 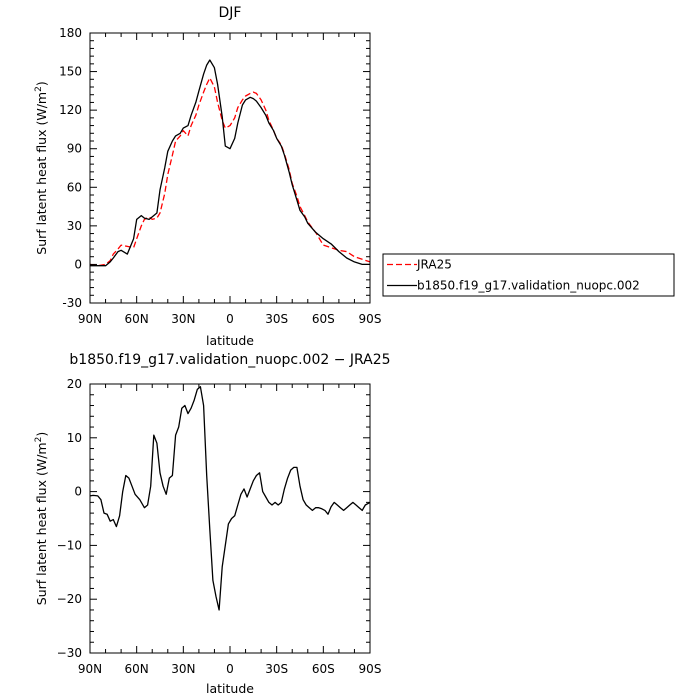 What do you see at coordinates (69, 599) in the screenshot?
I see `y-tick-label: −20` at bounding box center [69, 599].